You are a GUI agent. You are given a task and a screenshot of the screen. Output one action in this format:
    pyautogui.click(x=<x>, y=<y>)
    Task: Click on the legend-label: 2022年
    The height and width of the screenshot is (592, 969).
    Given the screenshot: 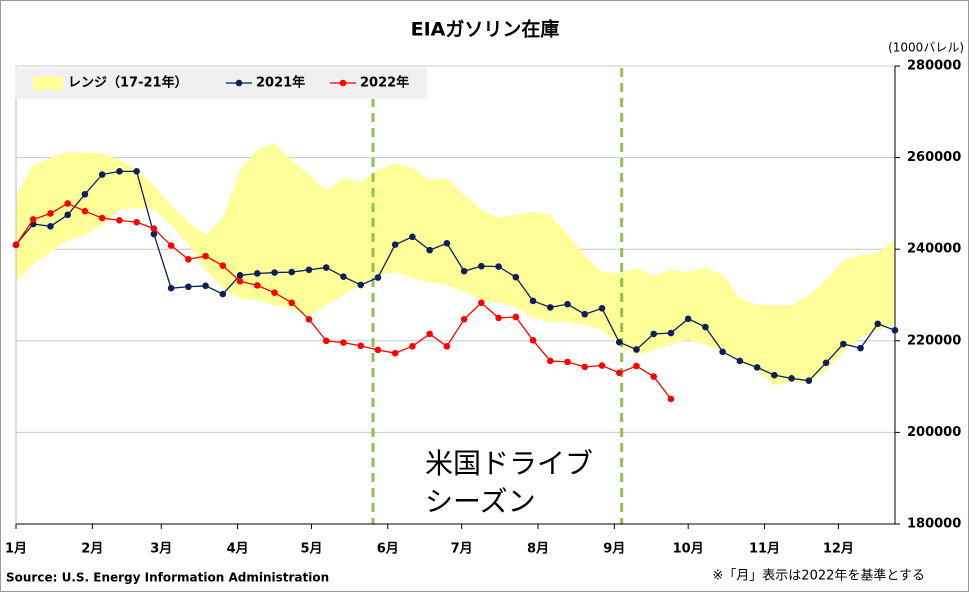 What is the action you would take?
    pyautogui.click(x=384, y=83)
    